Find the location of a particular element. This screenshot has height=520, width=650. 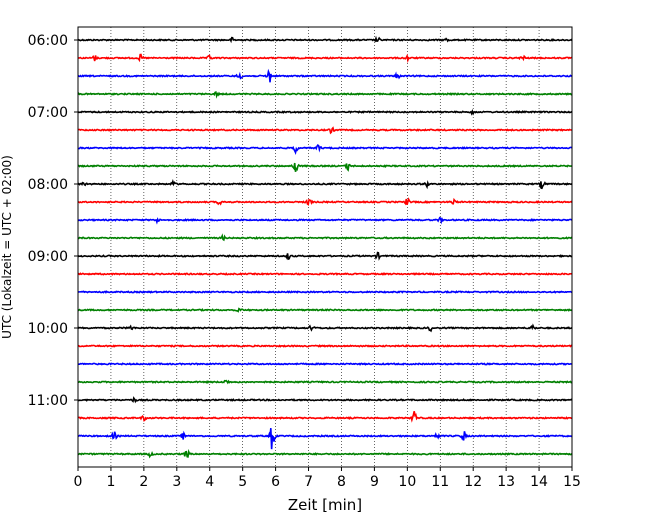

y-tick-label: 09:00 is located at coordinates (48, 257).